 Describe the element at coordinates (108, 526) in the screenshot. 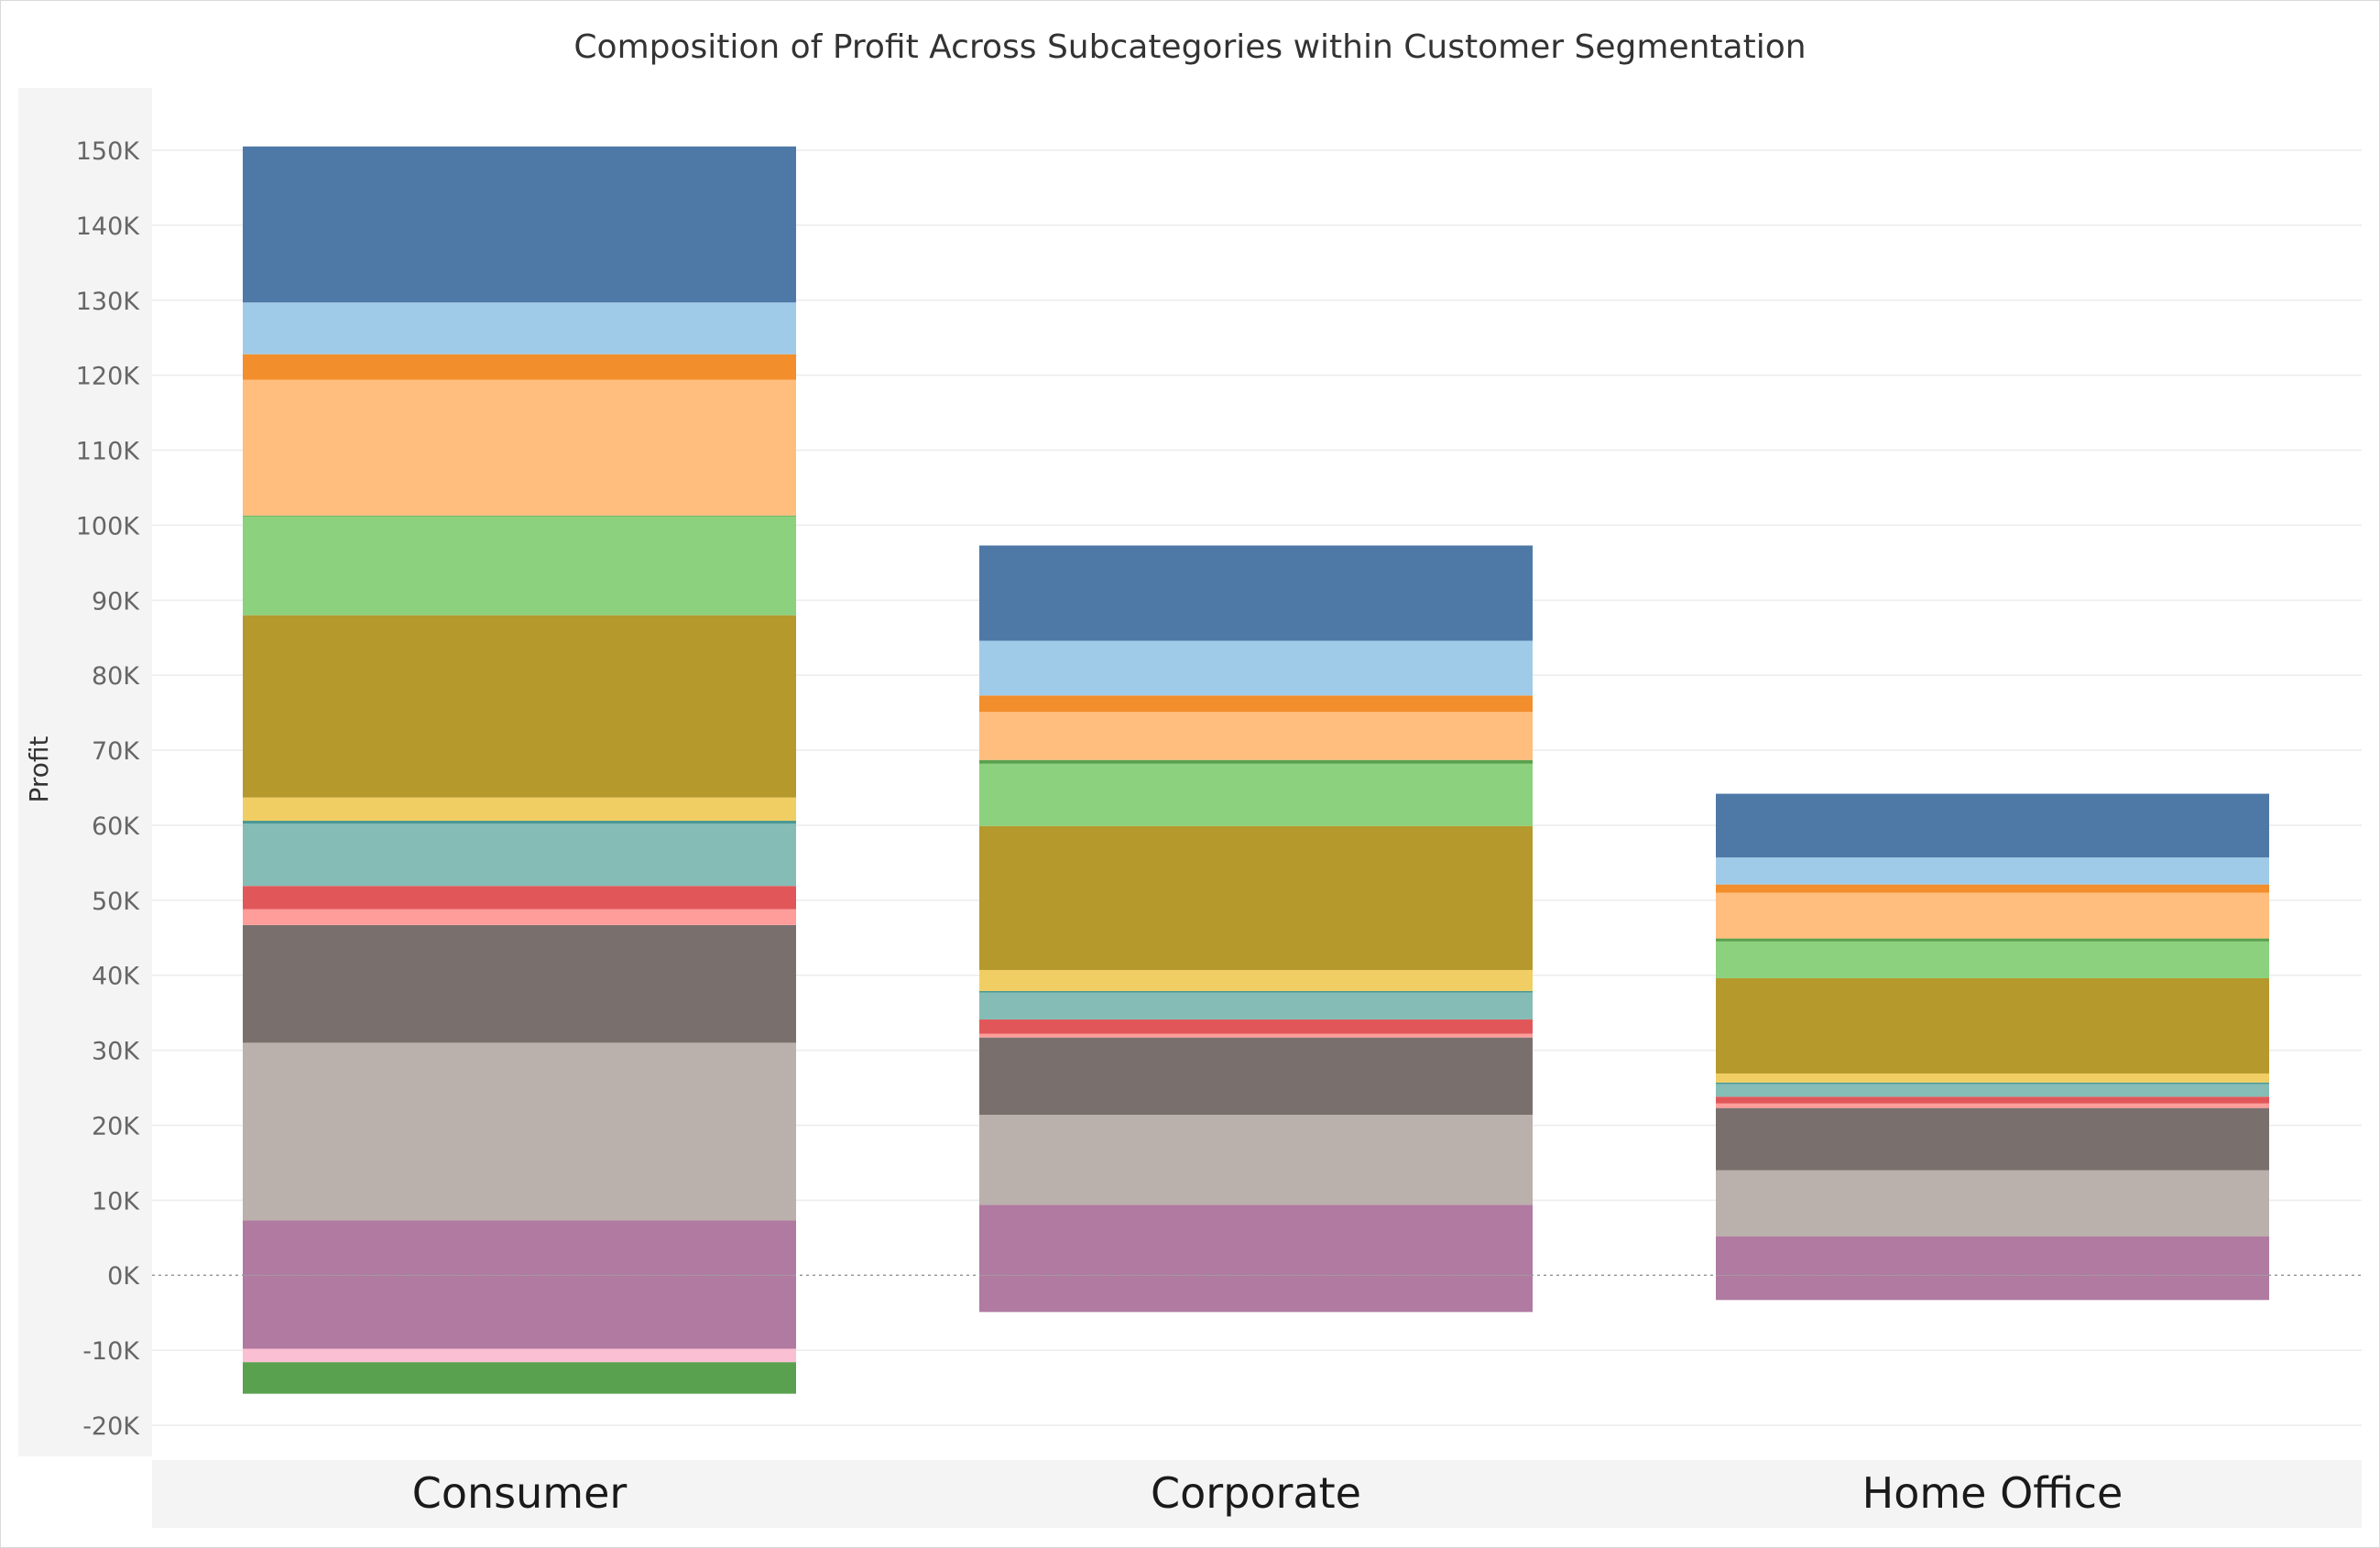

I see `y-tick-label: 100K` at that location.